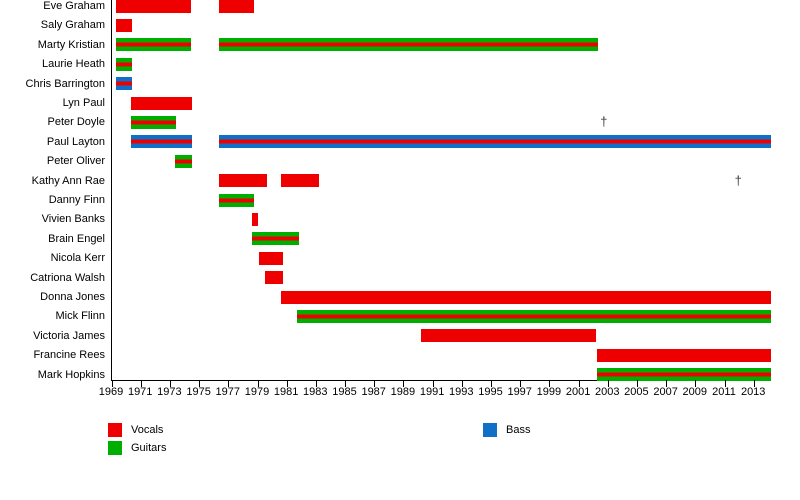  Describe the element at coordinates (74, 6) in the screenshot. I see `member-label: Eve Graham` at that location.